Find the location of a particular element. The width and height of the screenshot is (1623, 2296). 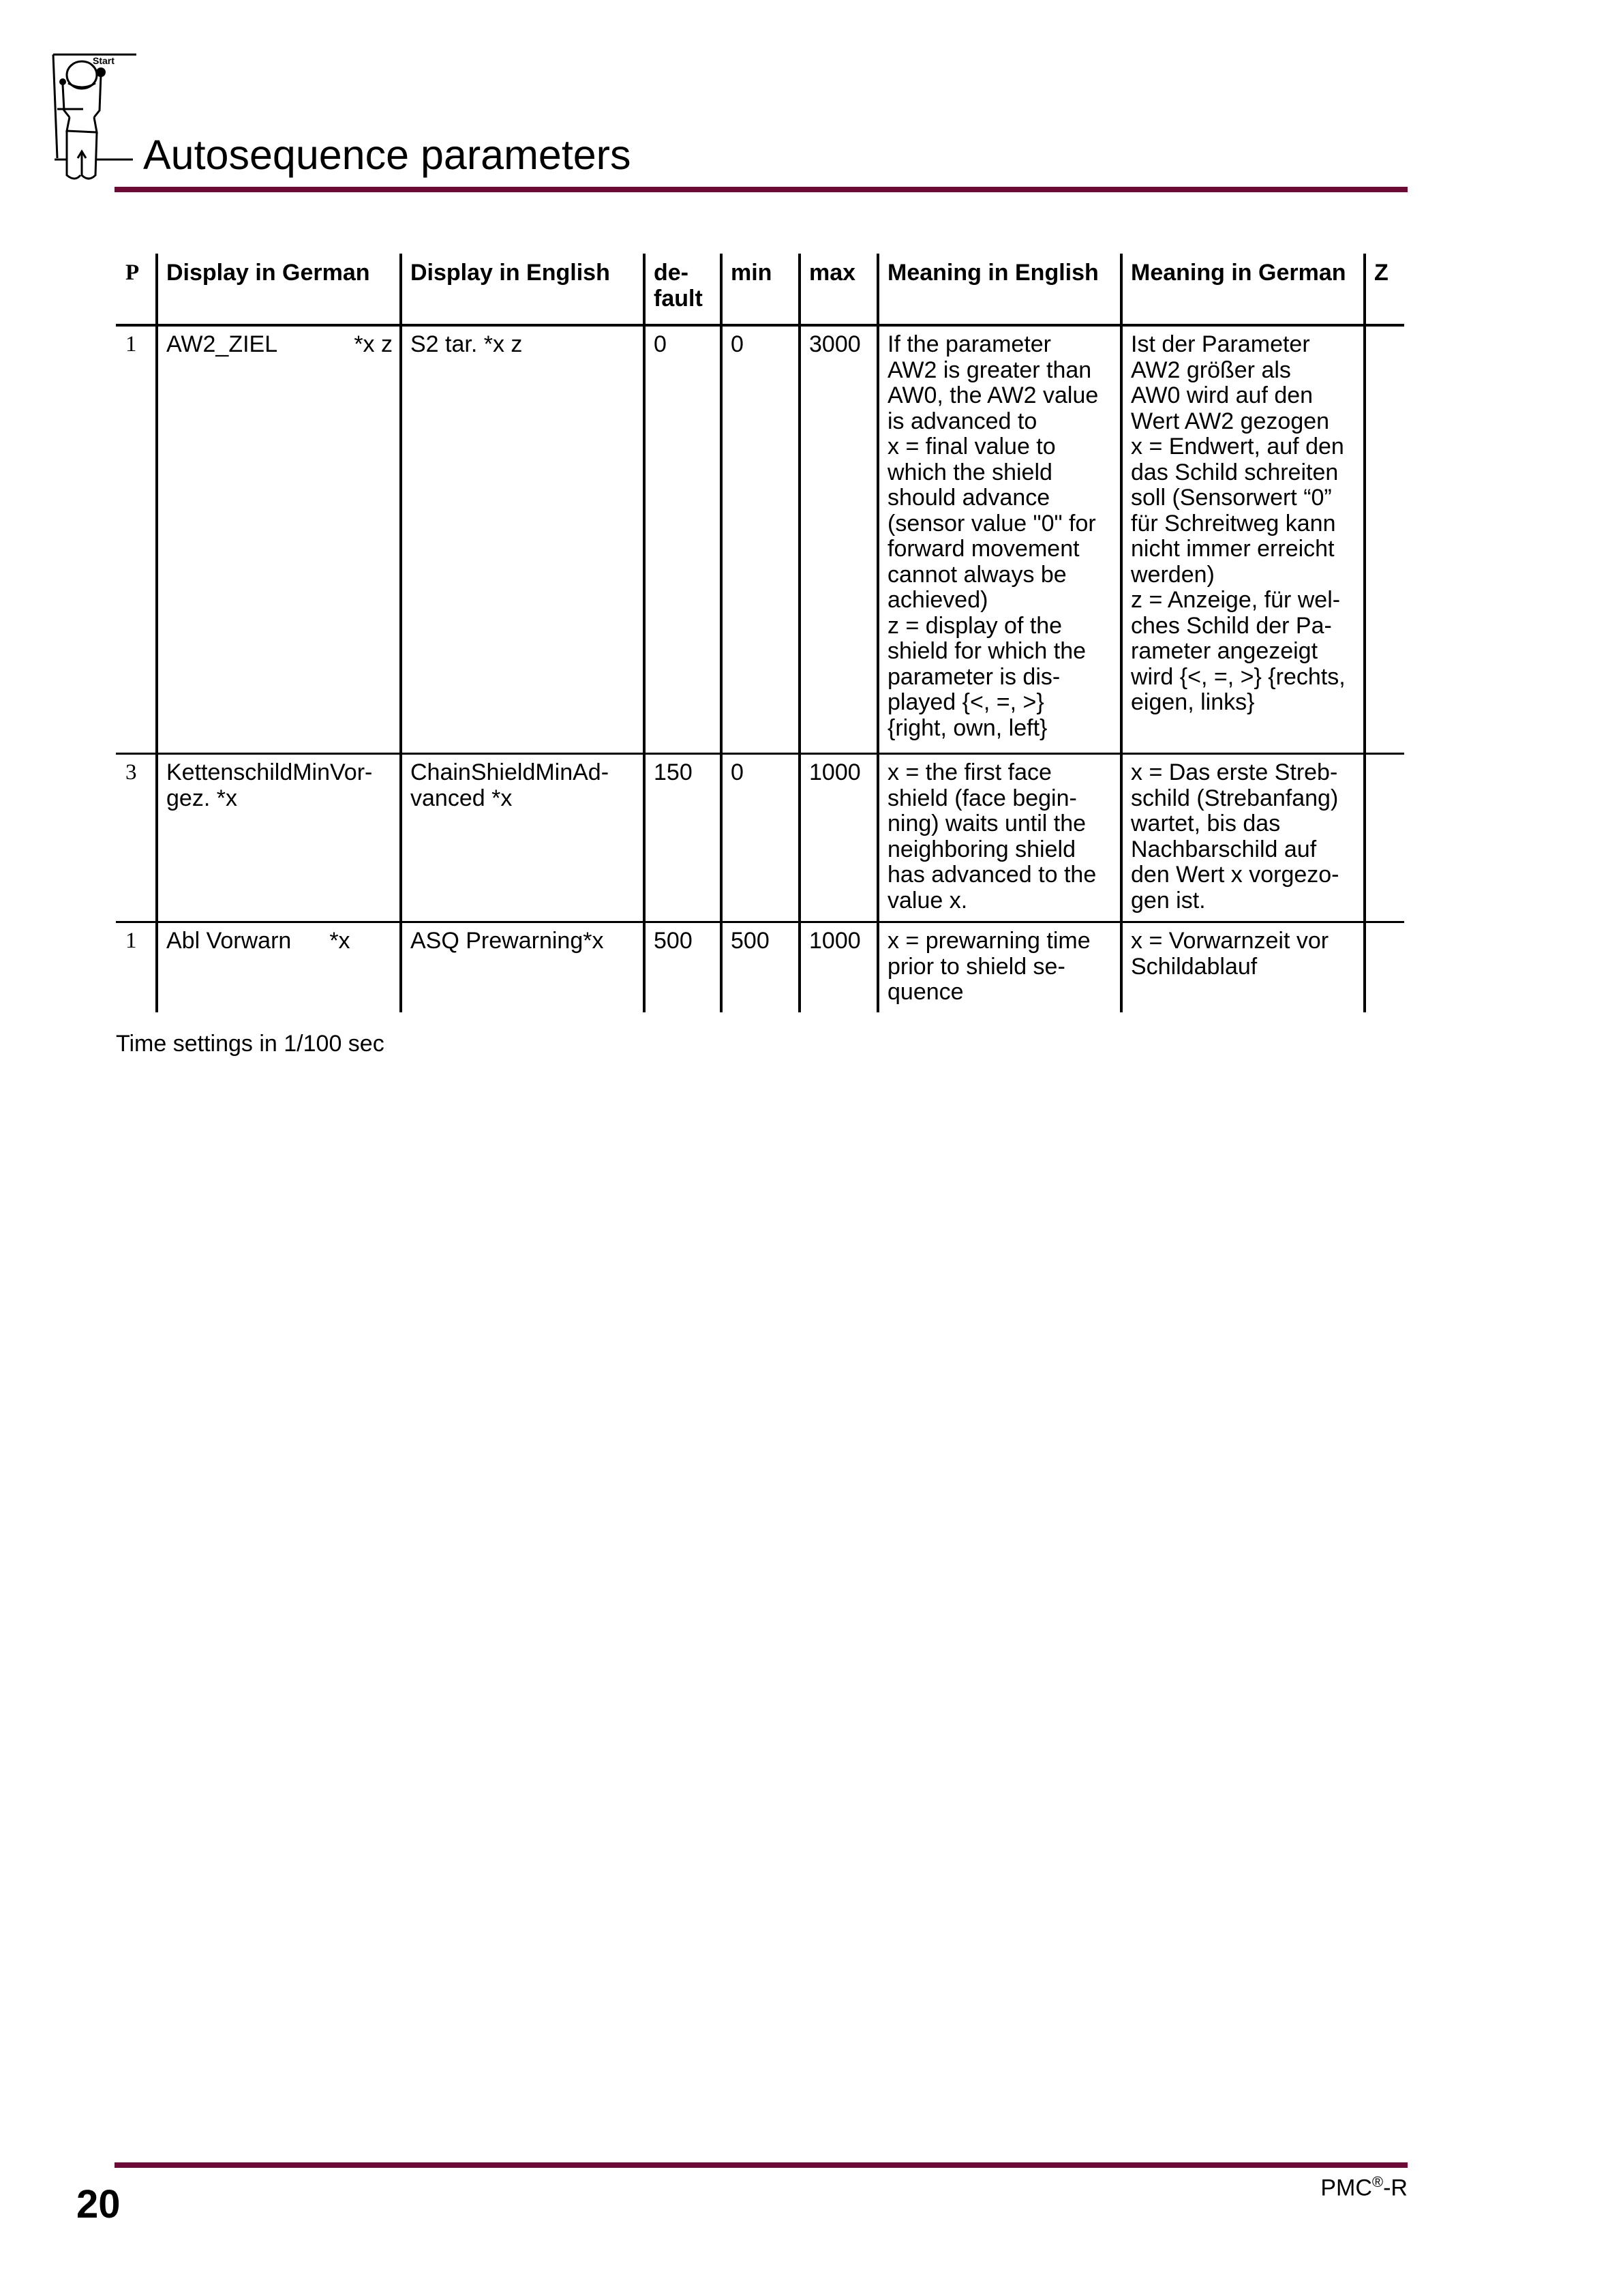

cell-display-german: Abl Vorwarn *x is located at coordinates (278, 967).